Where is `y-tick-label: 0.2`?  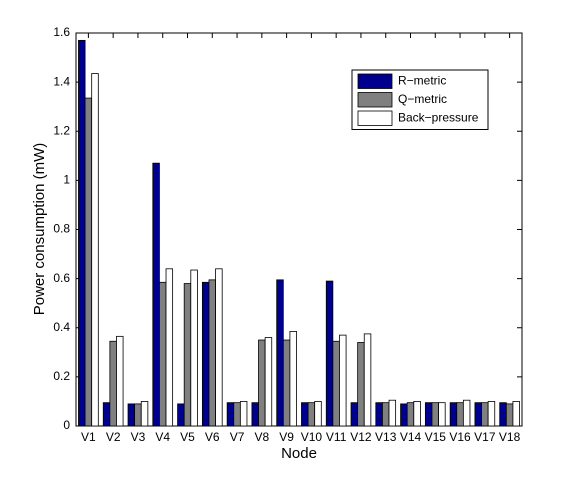 y-tick-label: 0.2 is located at coordinates (61, 376).